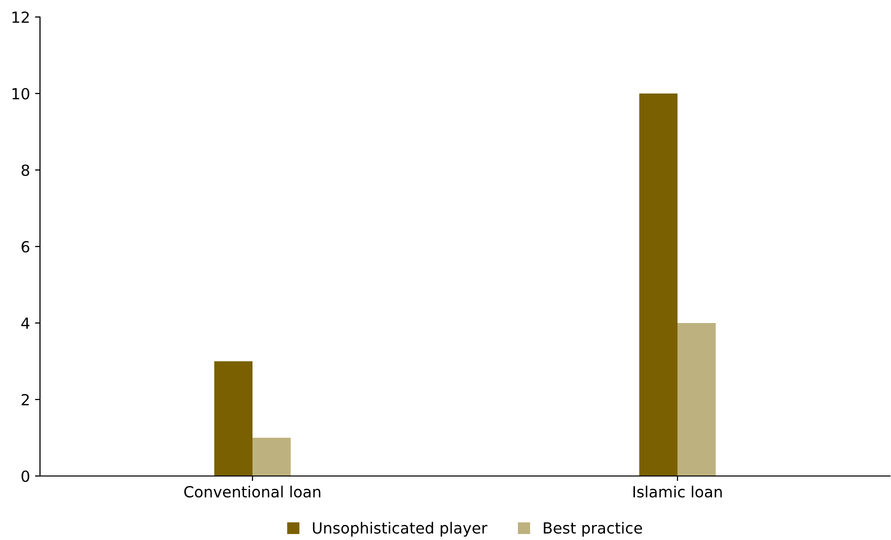 This screenshot has height=540, width=891. I want to click on y-tick-label: 6, so click(26, 246).